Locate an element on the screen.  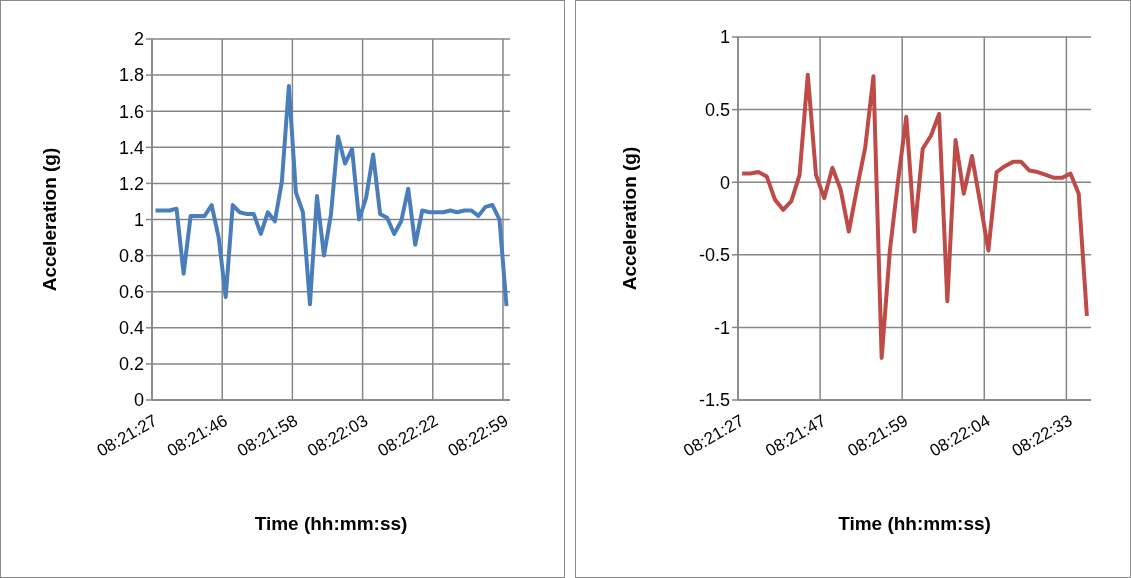
y-tick-label: 0.8 is located at coordinates (131, 255).